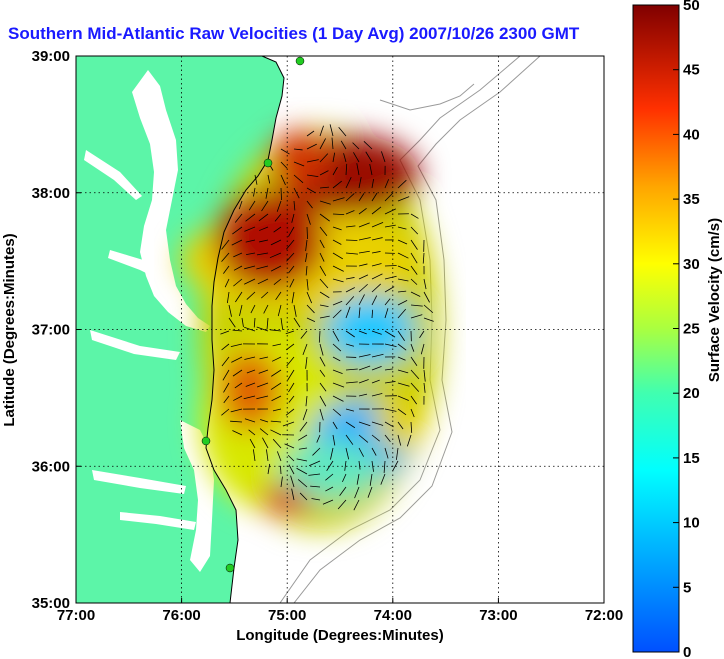  Describe the element at coordinates (691, 7) in the screenshot. I see `colorbar-tick-label: 50` at that location.